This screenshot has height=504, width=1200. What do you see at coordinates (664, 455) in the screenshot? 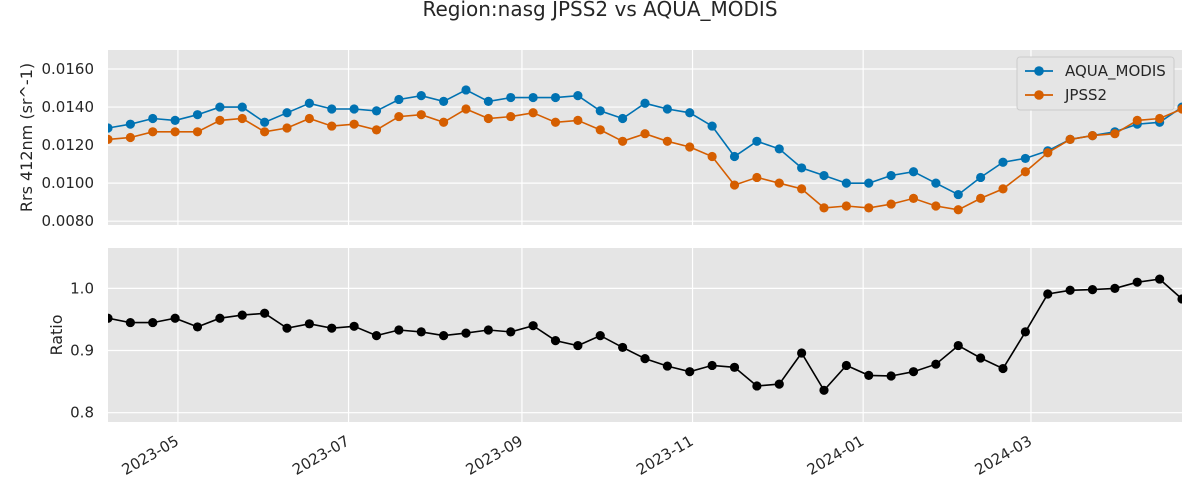
I see `x-tick-label: 2023-11` at bounding box center [664, 455].